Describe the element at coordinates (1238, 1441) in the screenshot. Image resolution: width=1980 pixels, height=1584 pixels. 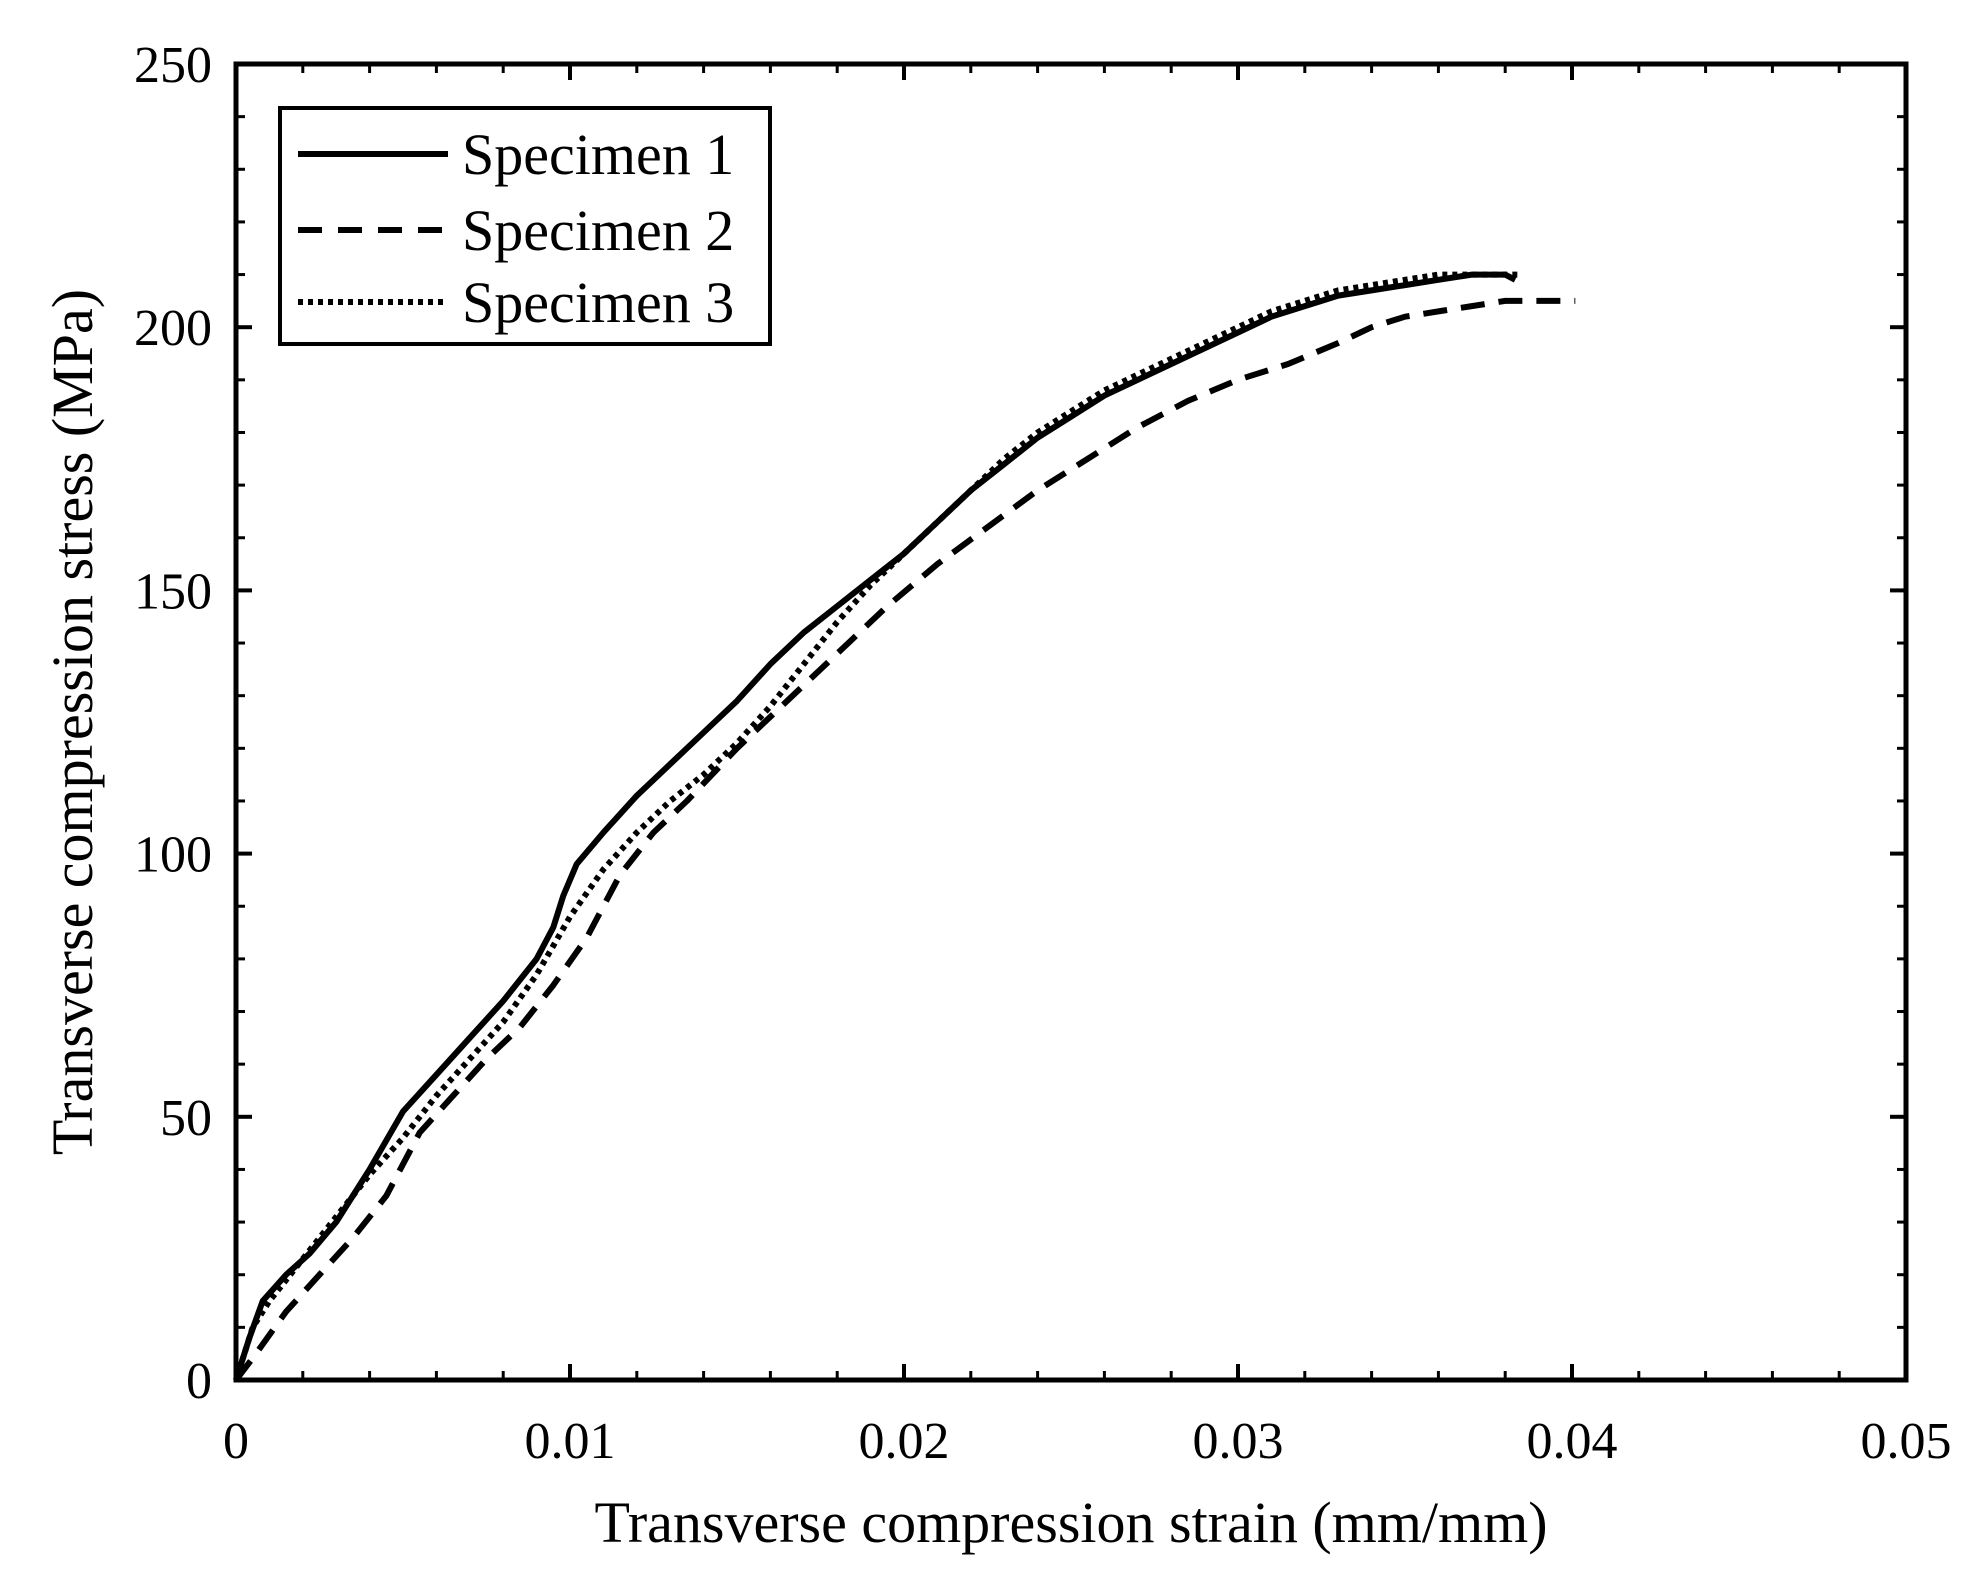
I see `x-tick-label: 0.03` at that location.